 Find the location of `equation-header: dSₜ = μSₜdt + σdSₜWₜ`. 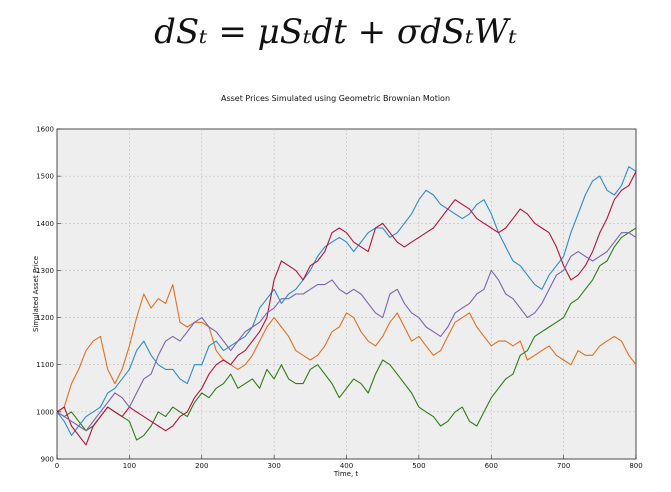

equation-header: dSₜ = μSₜdt + σdSₜWₜ is located at coordinates (335, 32).